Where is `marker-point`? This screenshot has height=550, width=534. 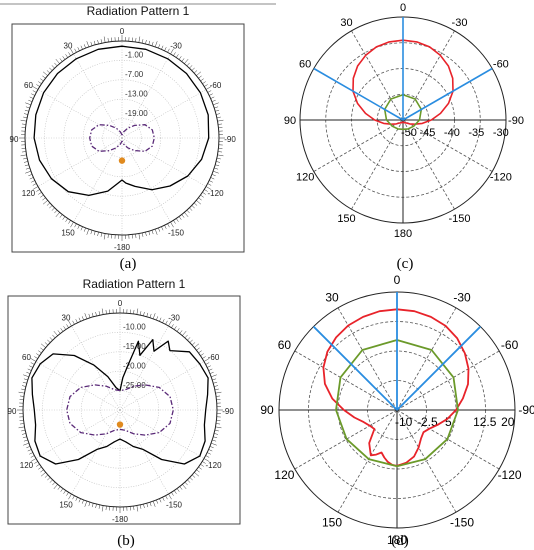
marker-point is located at coordinates (120, 424).